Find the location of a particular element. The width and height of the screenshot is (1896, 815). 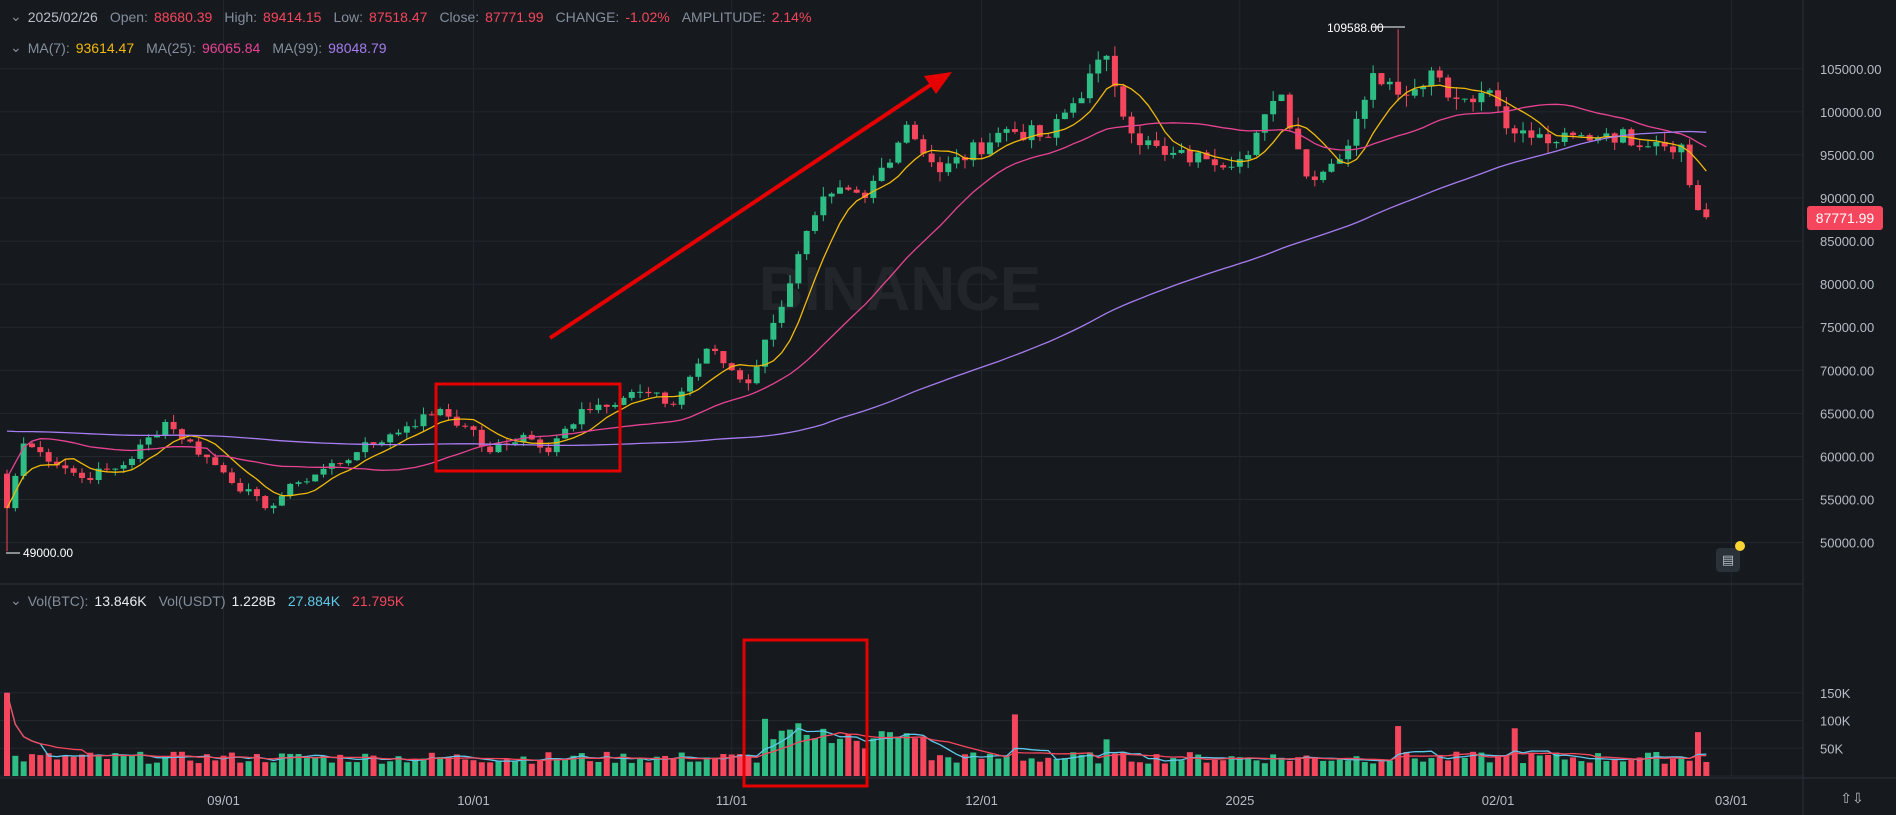

price-axis-label: 95000.00 is located at coordinates (1847, 155).